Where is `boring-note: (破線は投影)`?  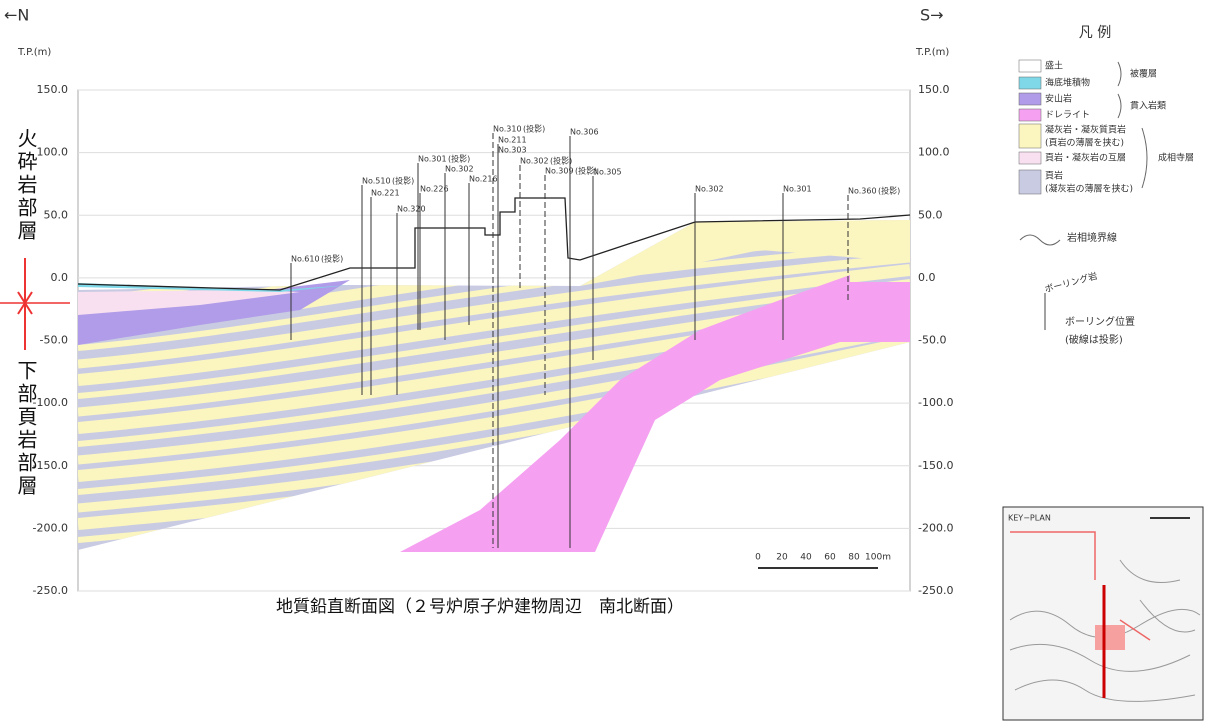 boring-note: (破線は投影) is located at coordinates (1094, 339).